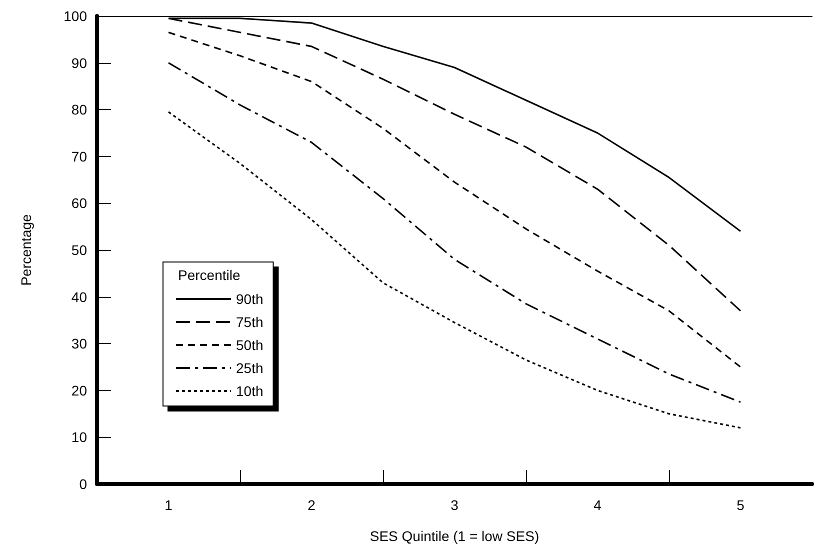 Image resolution: width=833 pixels, height=553 pixels. I want to click on x-tick-label: 3, so click(454, 505).